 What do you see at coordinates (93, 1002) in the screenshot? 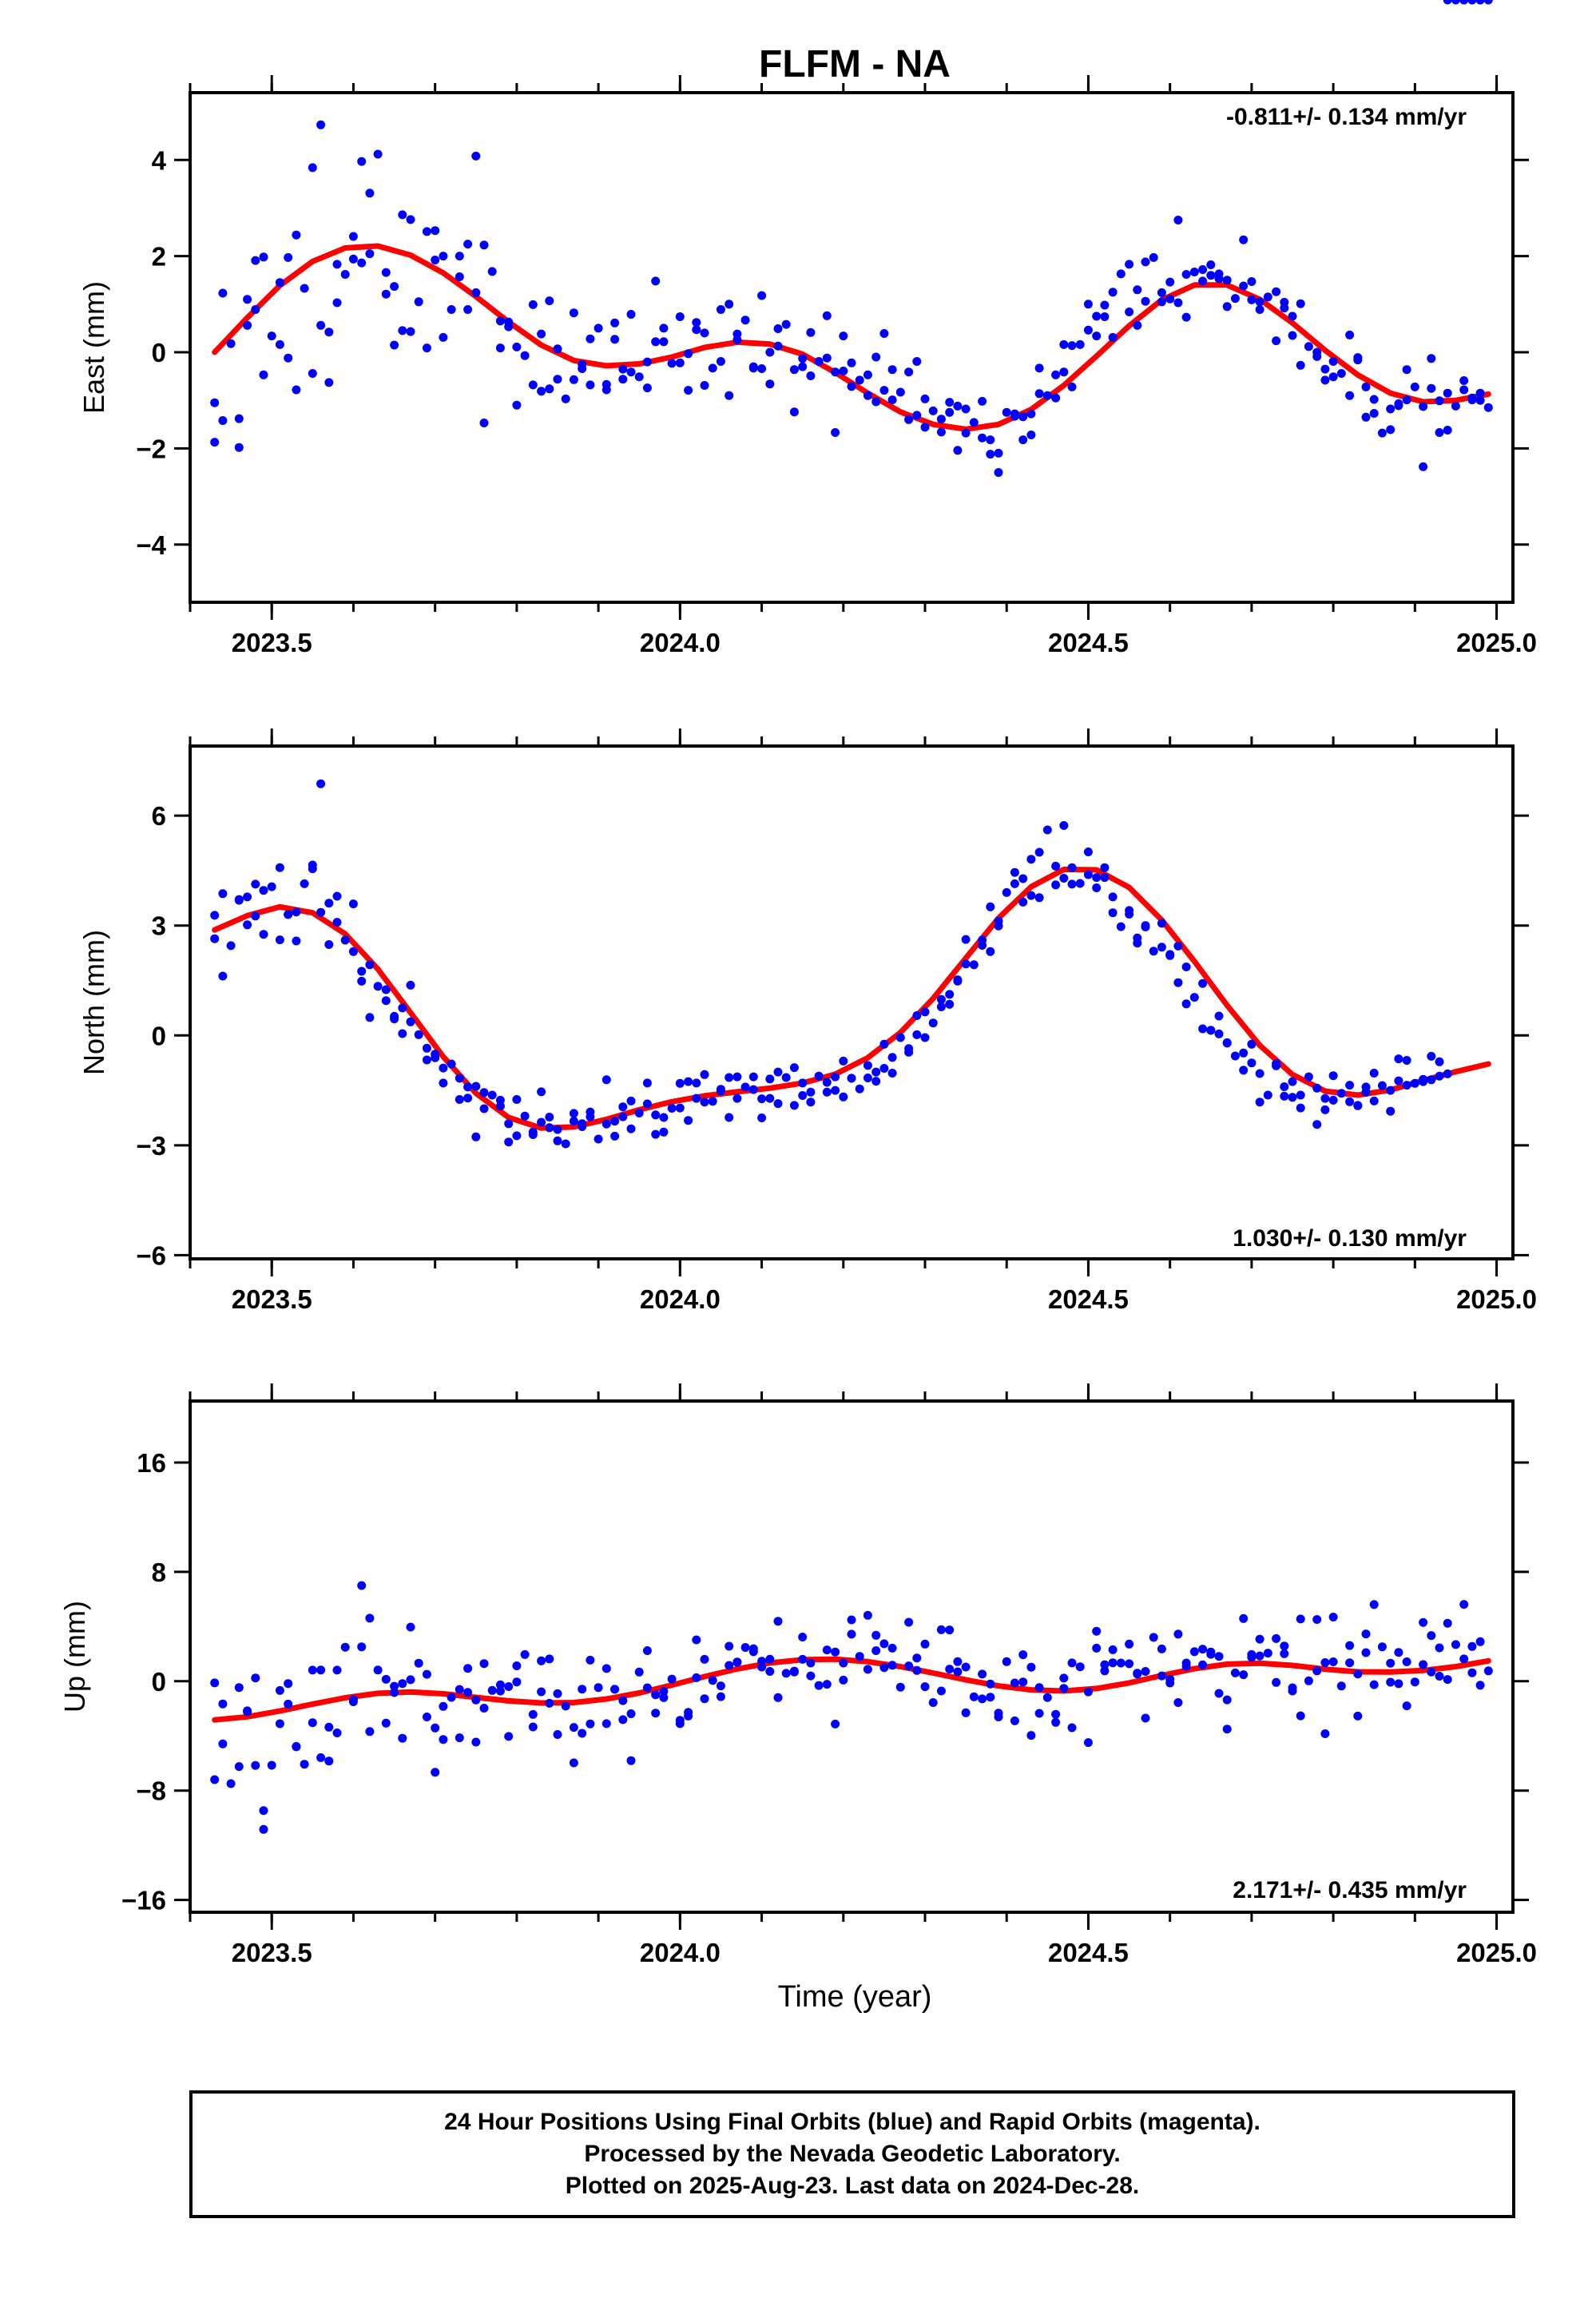
I see `north-y-axis-label: North (mm)` at bounding box center [93, 1002].